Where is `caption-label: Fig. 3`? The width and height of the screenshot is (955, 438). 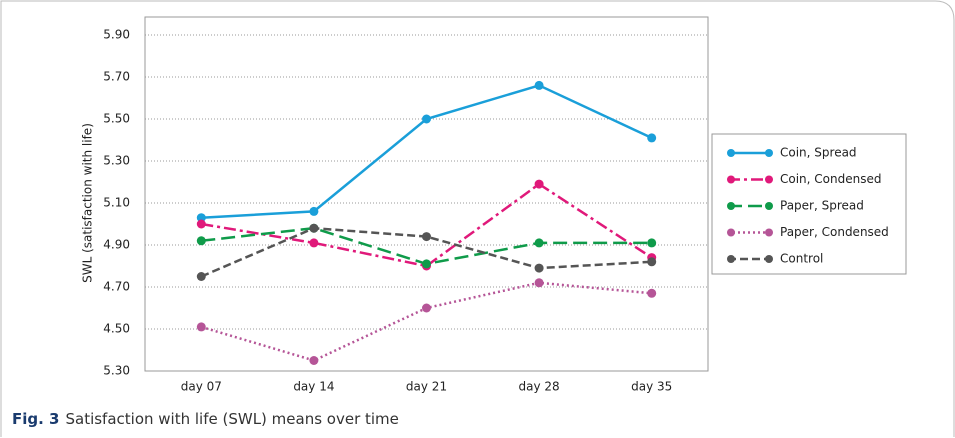
caption-label: Fig. 3 is located at coordinates (36, 419).